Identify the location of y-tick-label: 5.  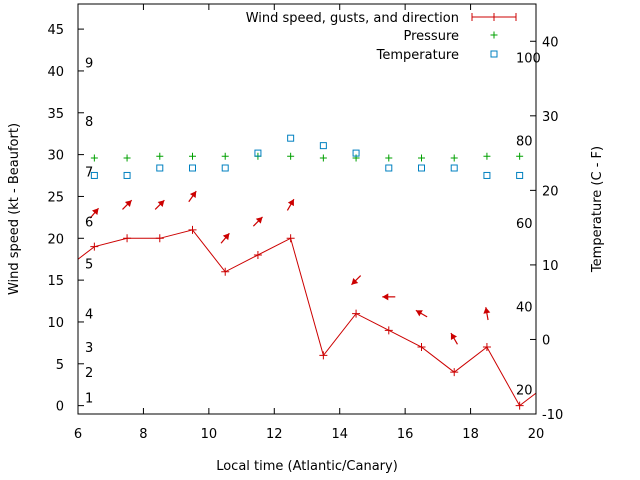
(60, 365).